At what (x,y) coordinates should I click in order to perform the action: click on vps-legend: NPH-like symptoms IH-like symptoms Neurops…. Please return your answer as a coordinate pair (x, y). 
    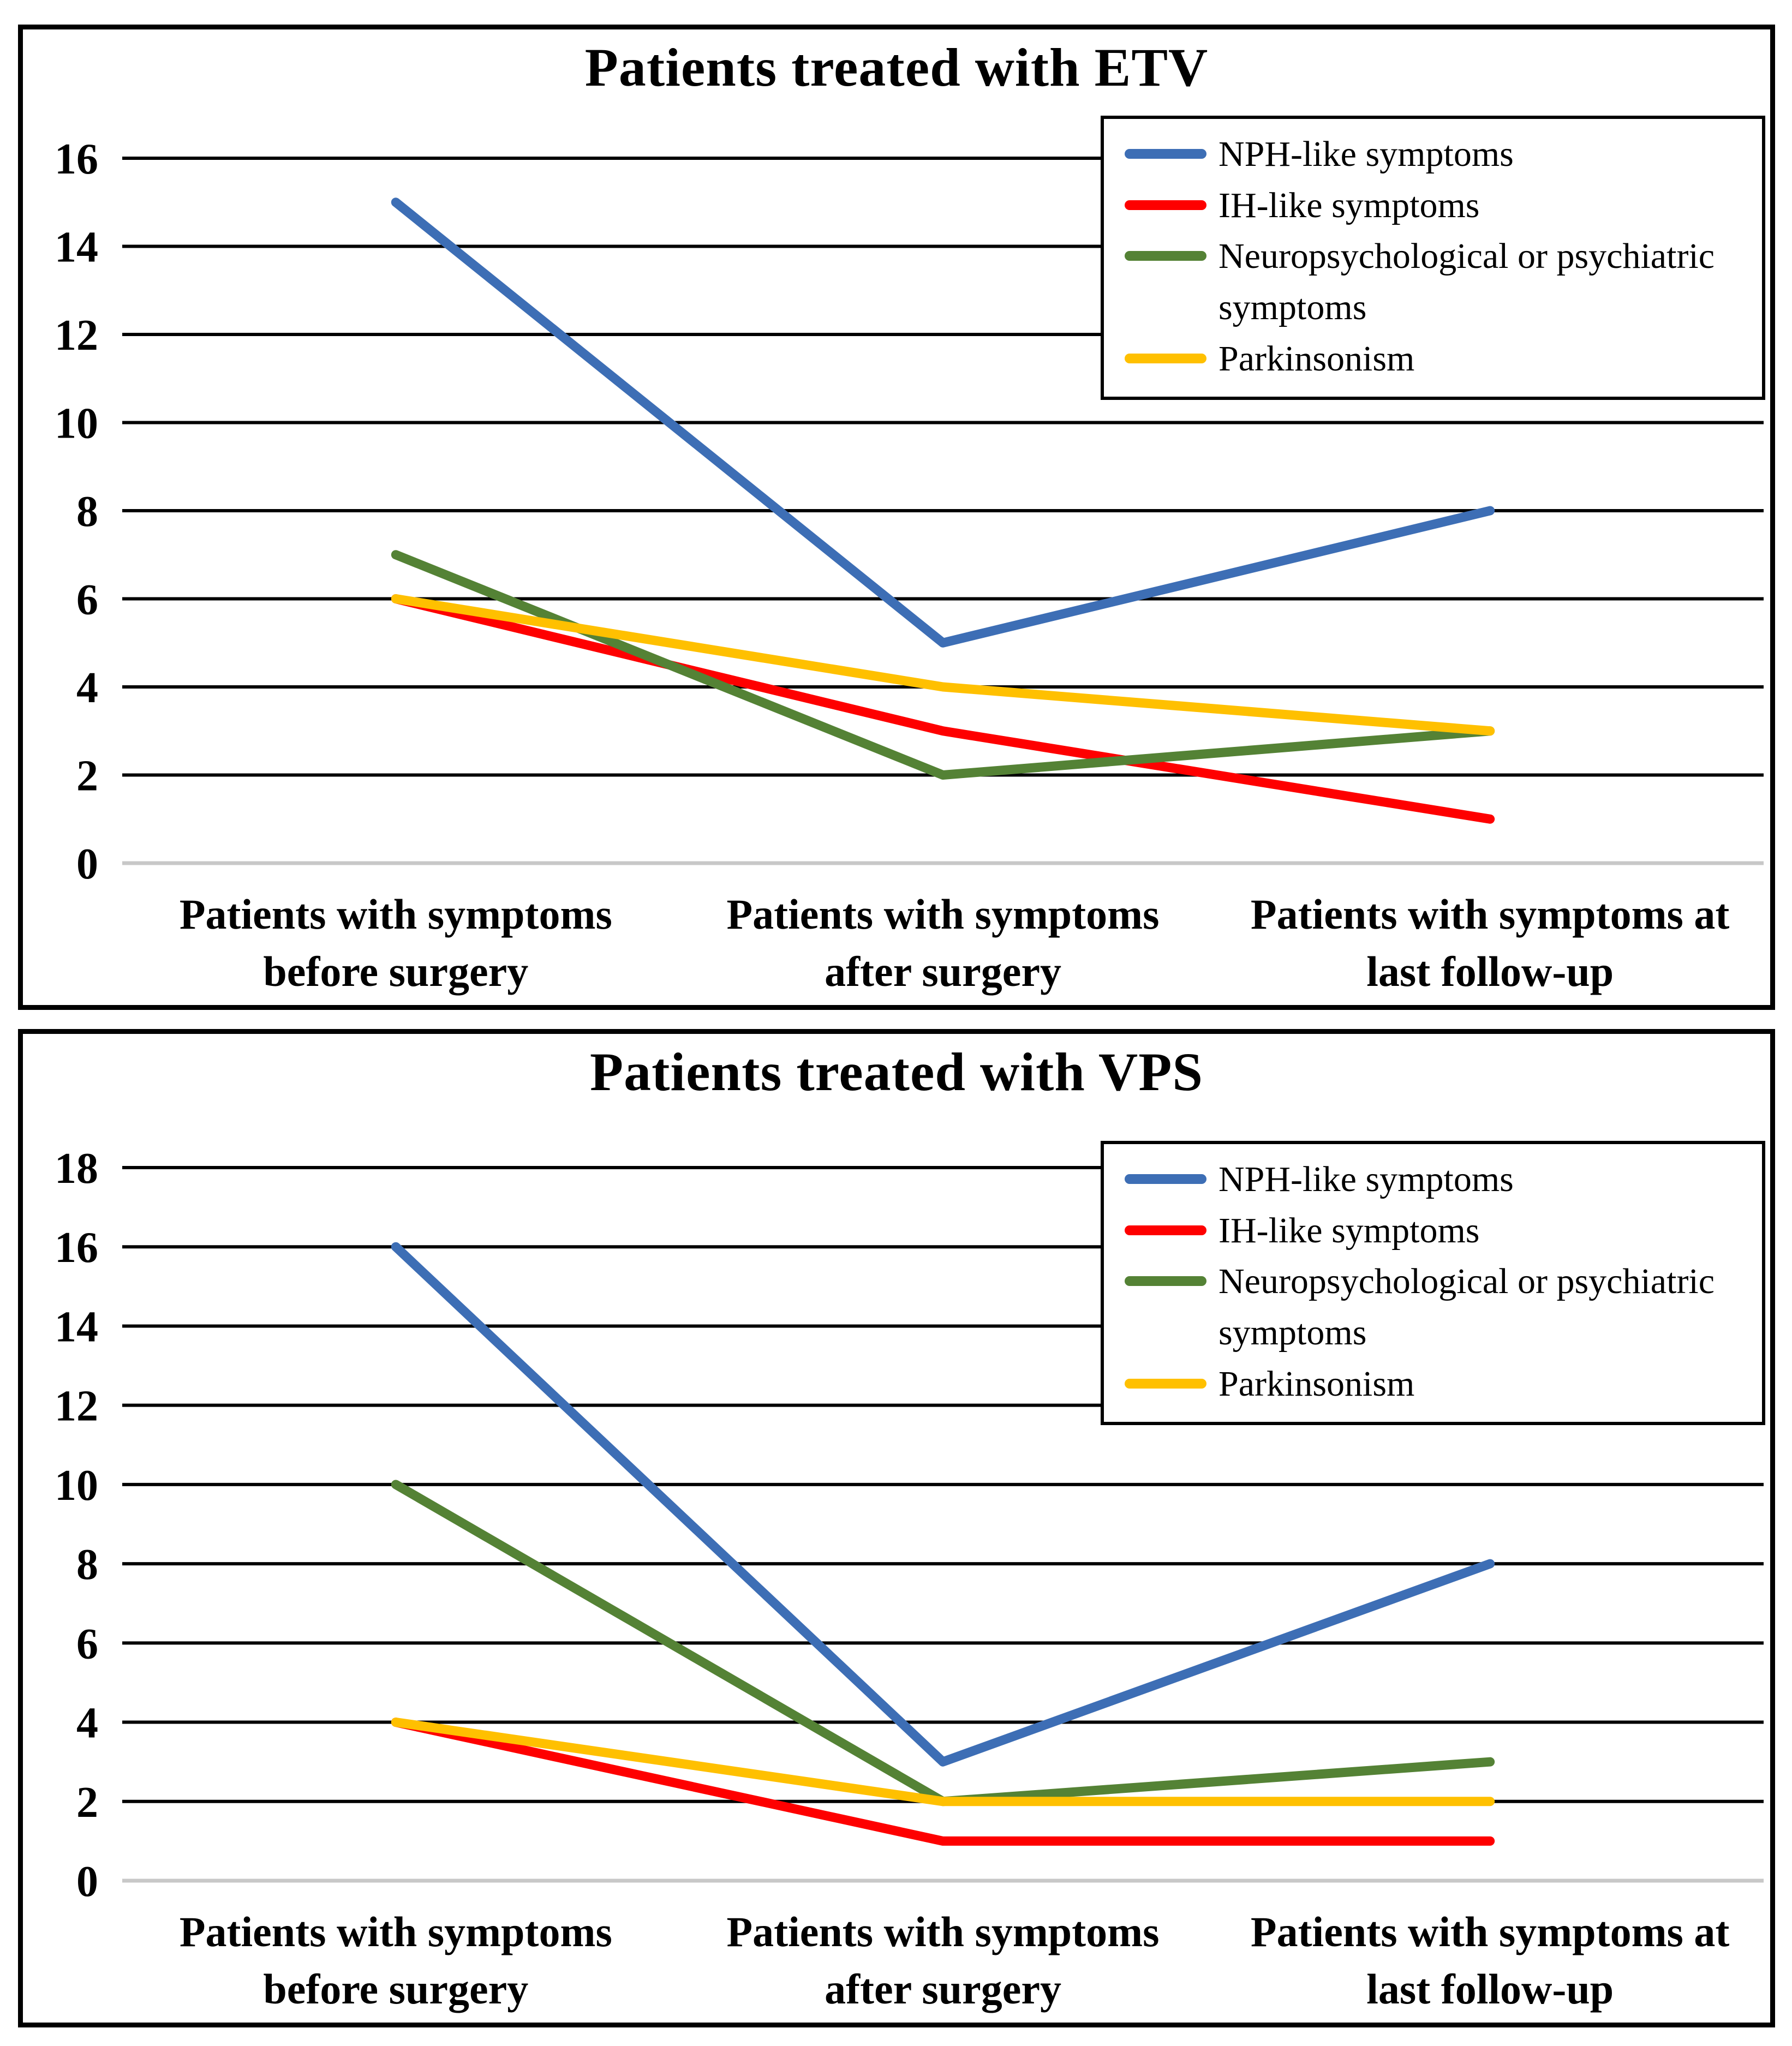
    Looking at the image, I should click on (1433, 1283).